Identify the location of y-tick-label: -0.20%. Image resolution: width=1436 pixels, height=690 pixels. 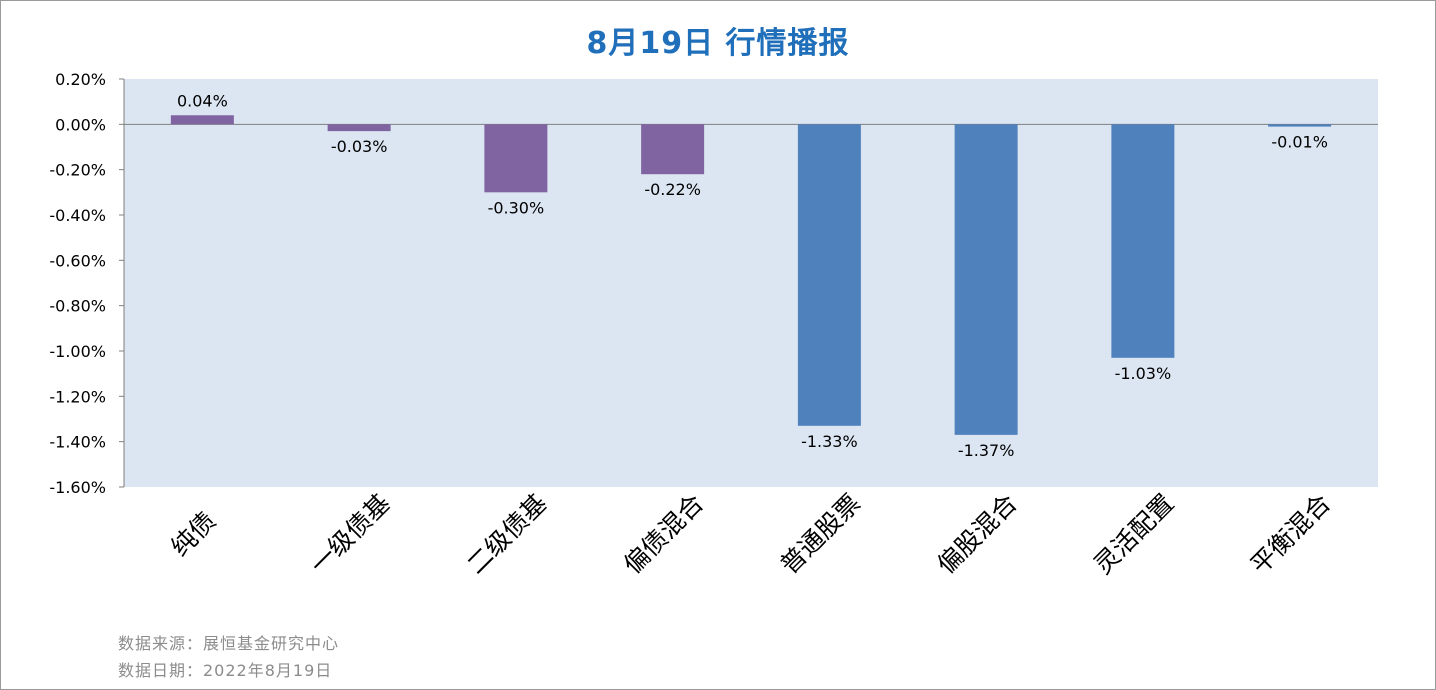
(77, 170).